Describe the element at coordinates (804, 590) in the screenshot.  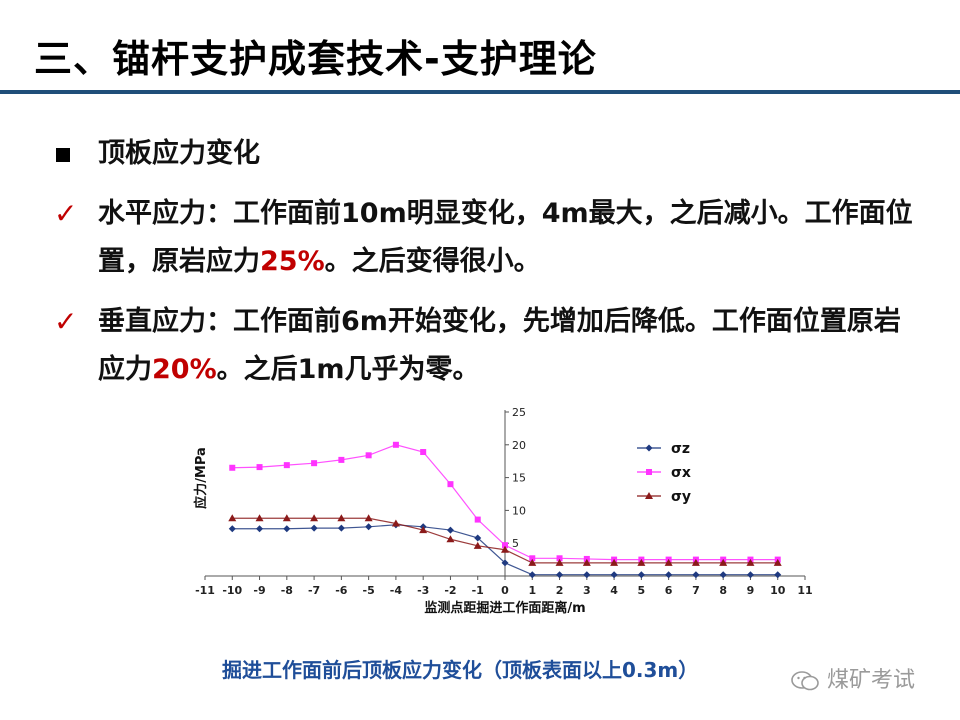
I see `x-tick-label: 11` at that location.